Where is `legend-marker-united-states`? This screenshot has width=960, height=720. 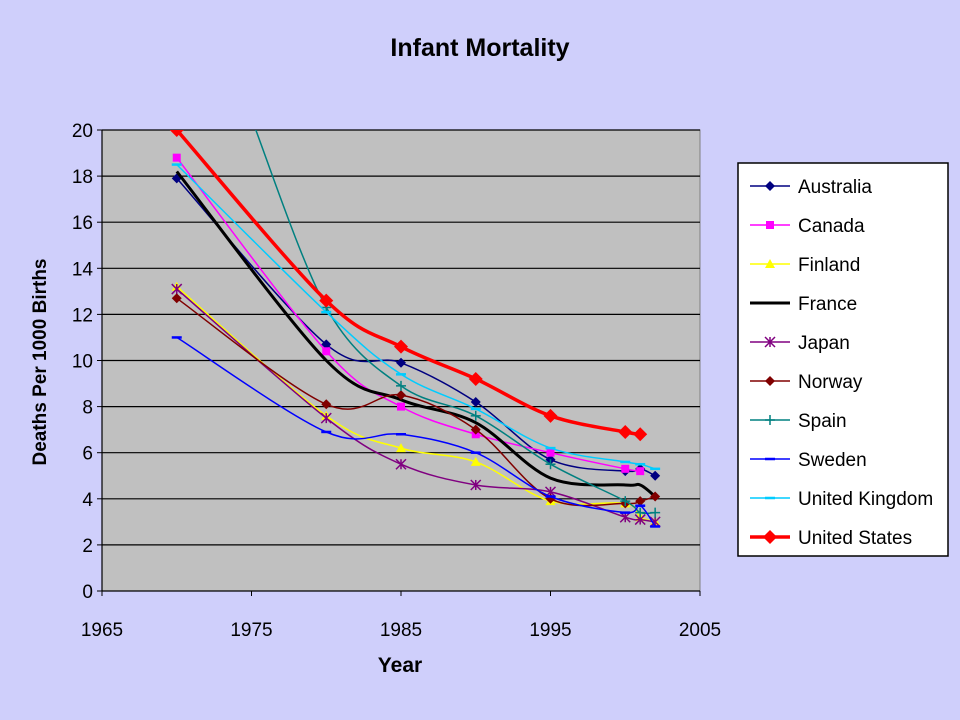
legend-marker-united-states is located at coordinates (770, 537).